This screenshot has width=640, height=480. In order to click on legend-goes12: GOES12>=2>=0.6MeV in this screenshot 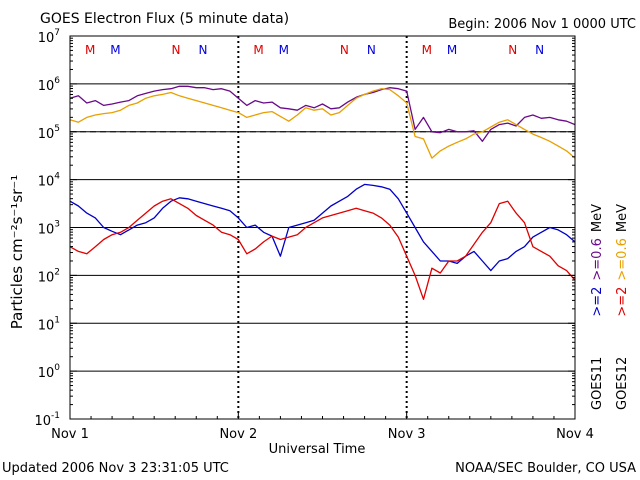, I will do `click(622, 307)`.